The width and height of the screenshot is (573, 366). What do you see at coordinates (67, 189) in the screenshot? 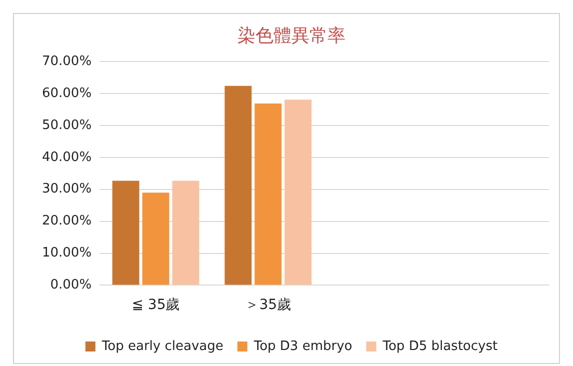
I see `y-tick-label: 30.00%` at bounding box center [67, 189].